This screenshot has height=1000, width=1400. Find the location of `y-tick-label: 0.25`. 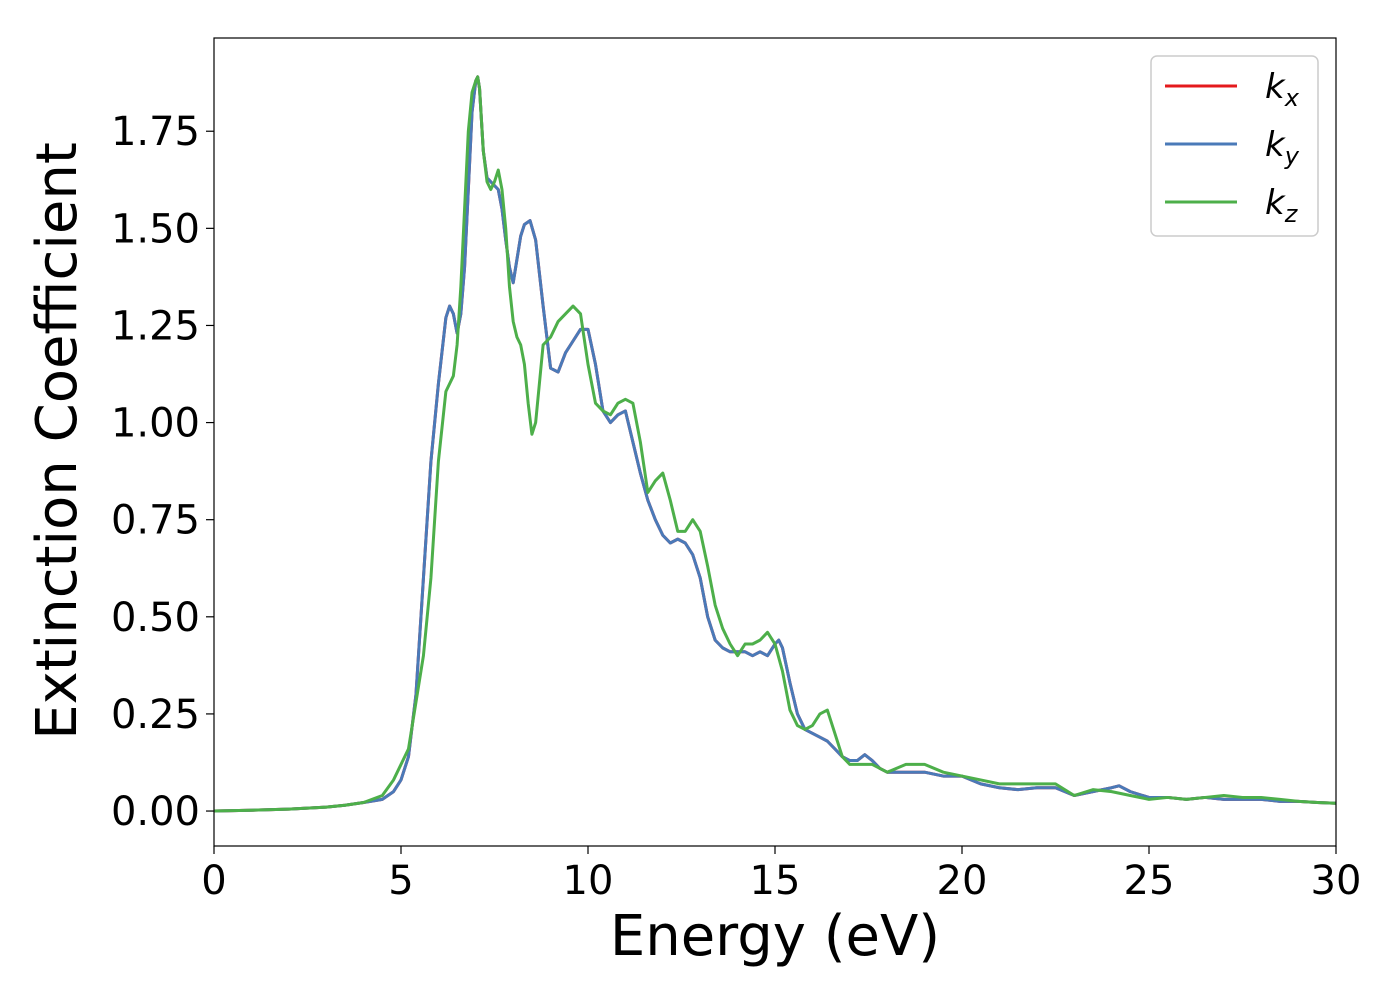

y-tick-label: 0.25 is located at coordinates (155, 715).